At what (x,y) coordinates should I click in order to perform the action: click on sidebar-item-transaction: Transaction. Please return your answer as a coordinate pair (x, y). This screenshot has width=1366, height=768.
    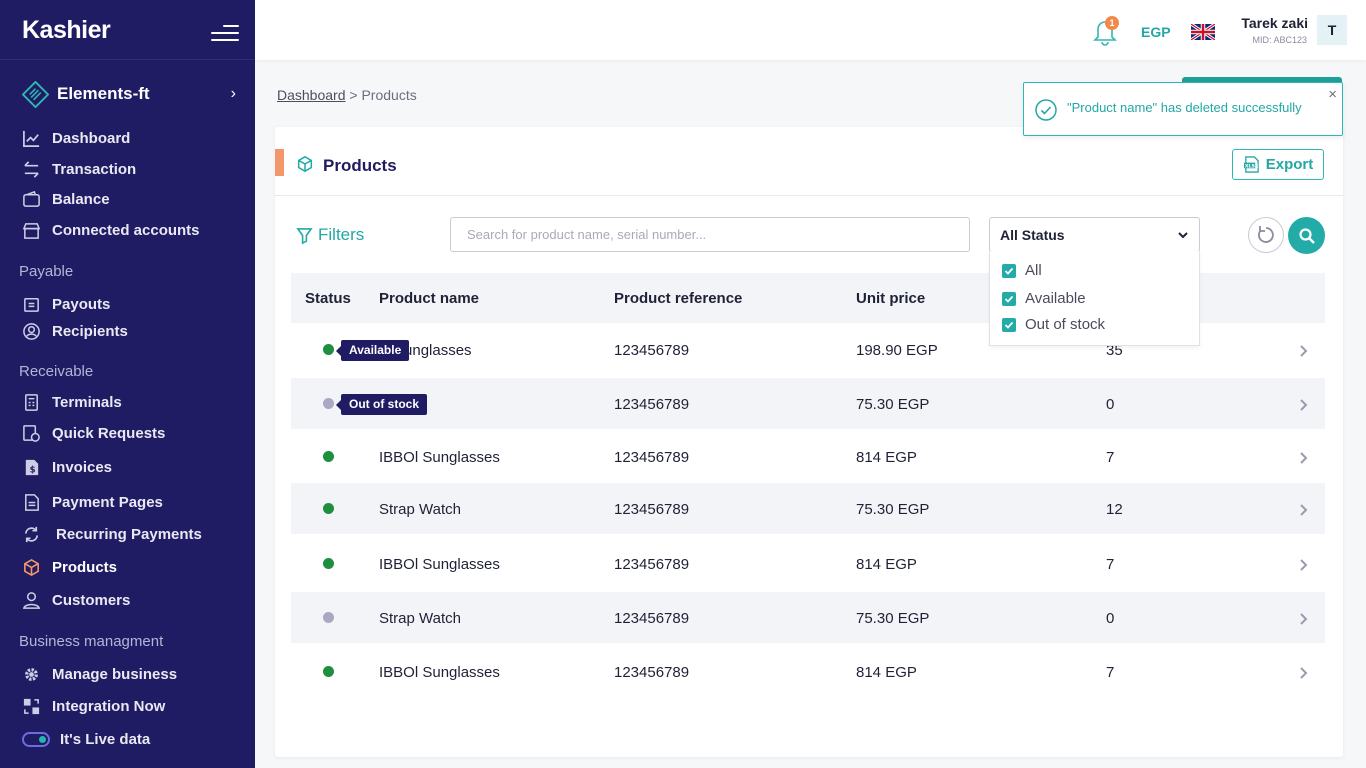
    Looking at the image, I should click on (79, 169).